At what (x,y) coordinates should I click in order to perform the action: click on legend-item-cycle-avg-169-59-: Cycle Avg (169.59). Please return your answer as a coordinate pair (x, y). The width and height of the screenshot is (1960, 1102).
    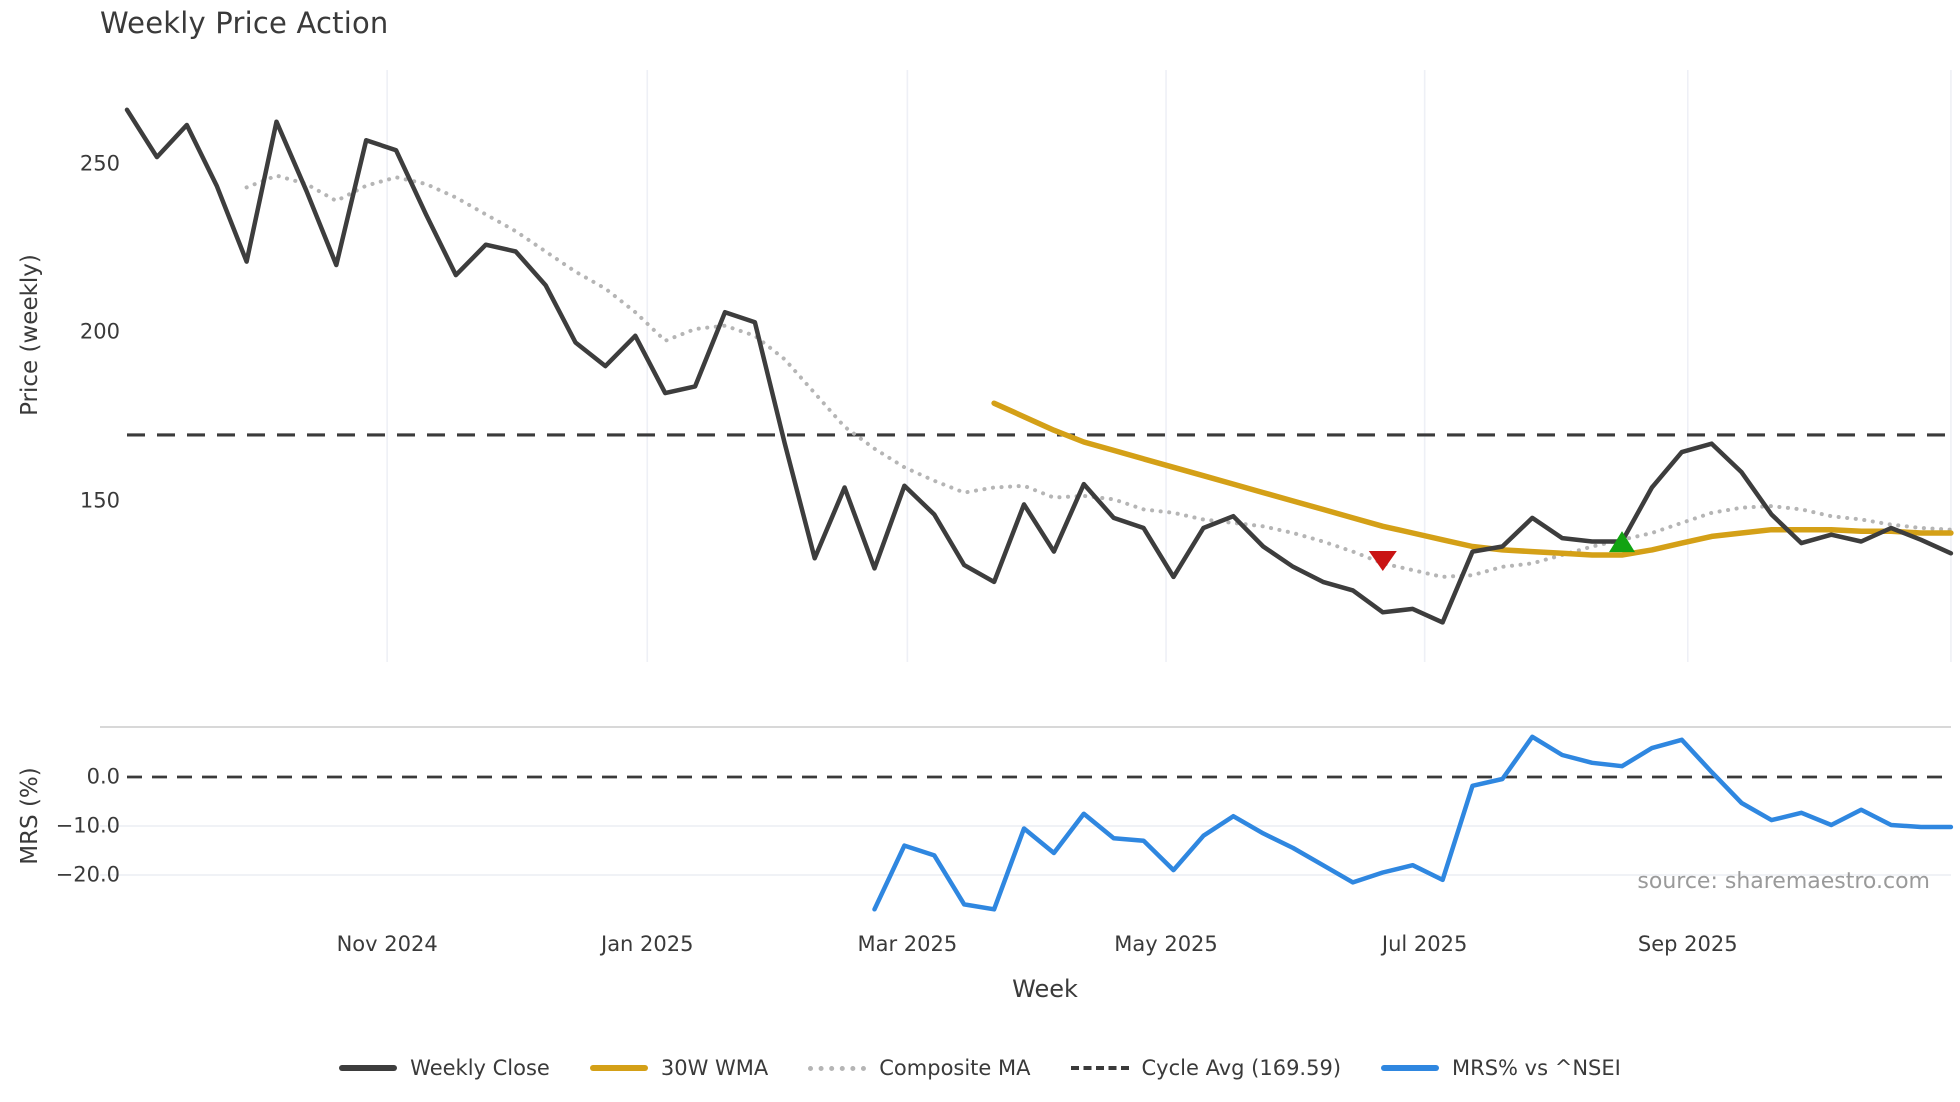
    Looking at the image, I should click on (1206, 1068).